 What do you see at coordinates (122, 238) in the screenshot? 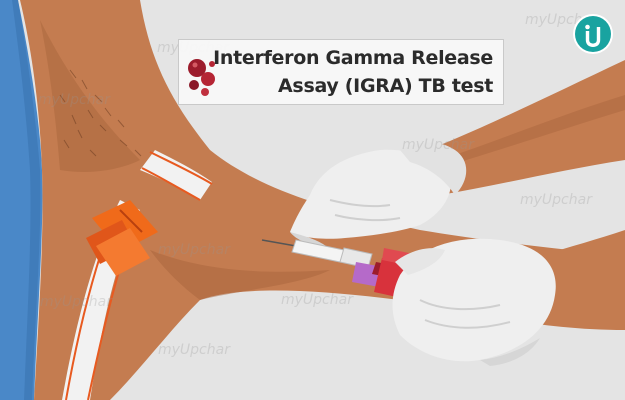
I see `tourniquet-buckle` at bounding box center [122, 238].